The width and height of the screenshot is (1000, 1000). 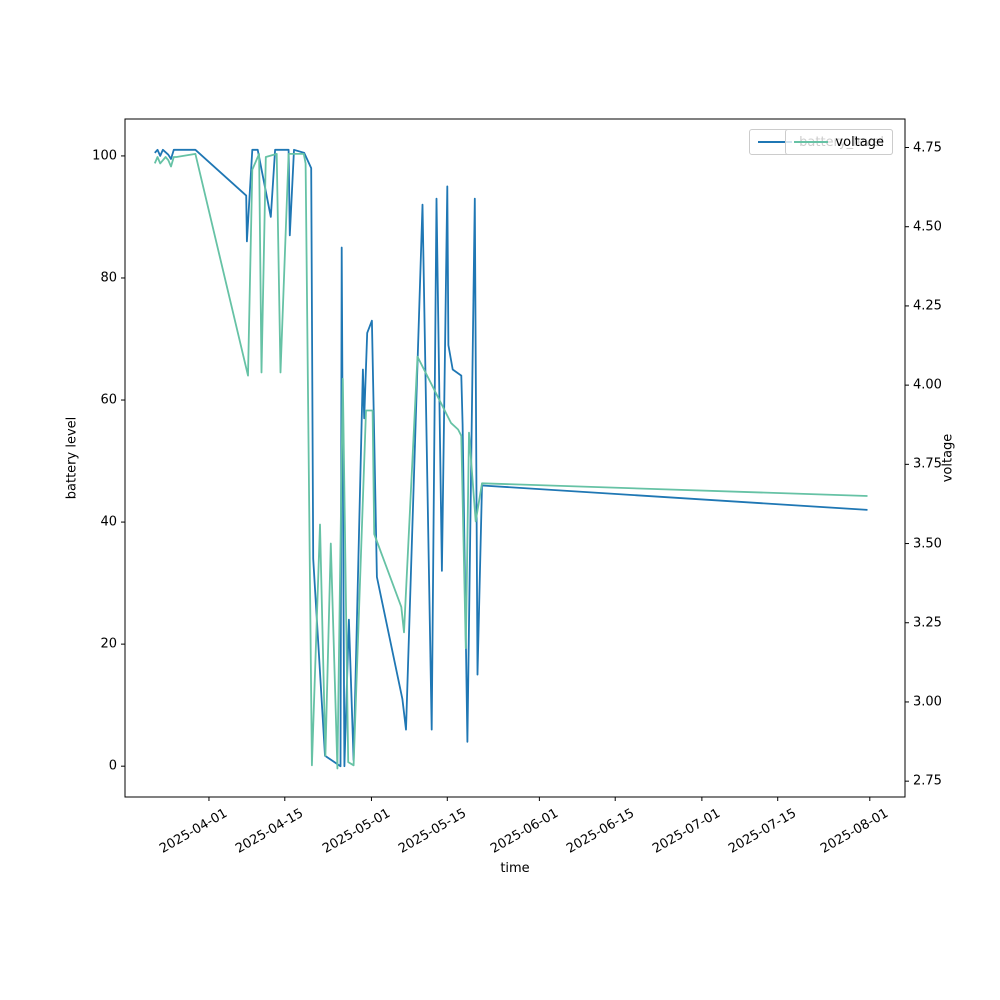 I want to click on y-left-tick-label: 40, so click(x=108, y=522).